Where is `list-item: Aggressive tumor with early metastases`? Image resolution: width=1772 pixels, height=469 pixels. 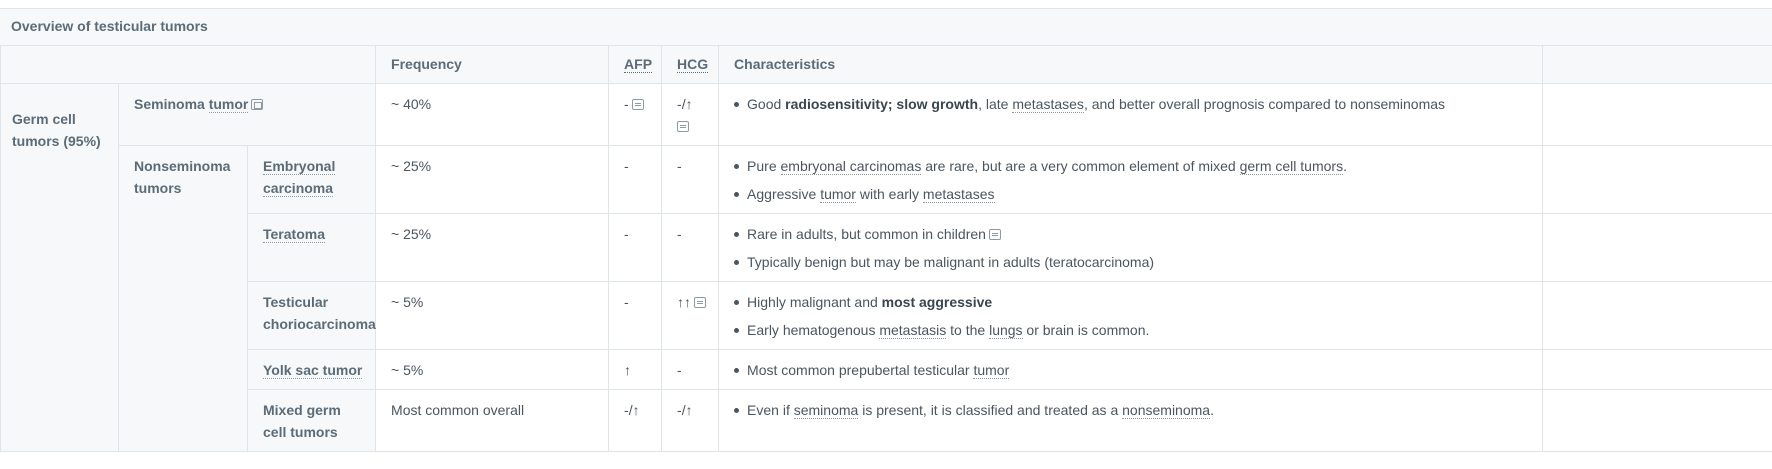 list-item: Aggressive tumor with early metastases is located at coordinates (1133, 194).